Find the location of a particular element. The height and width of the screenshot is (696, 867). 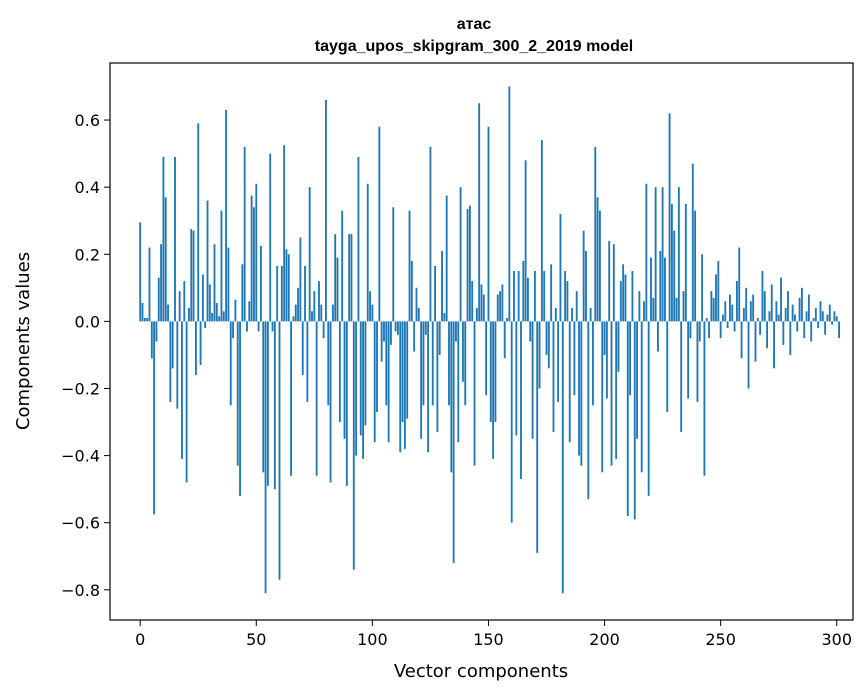

x-axis-label: Vector components is located at coordinates (481, 671).